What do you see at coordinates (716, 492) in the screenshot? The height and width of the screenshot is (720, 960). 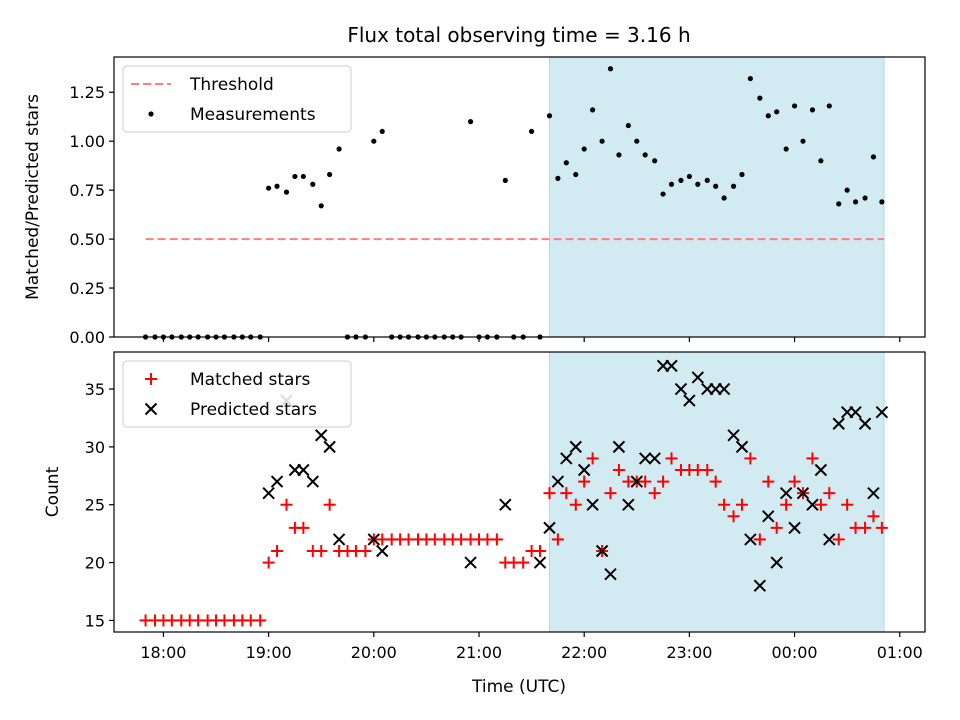 I see `shaded-interval` at bounding box center [716, 492].